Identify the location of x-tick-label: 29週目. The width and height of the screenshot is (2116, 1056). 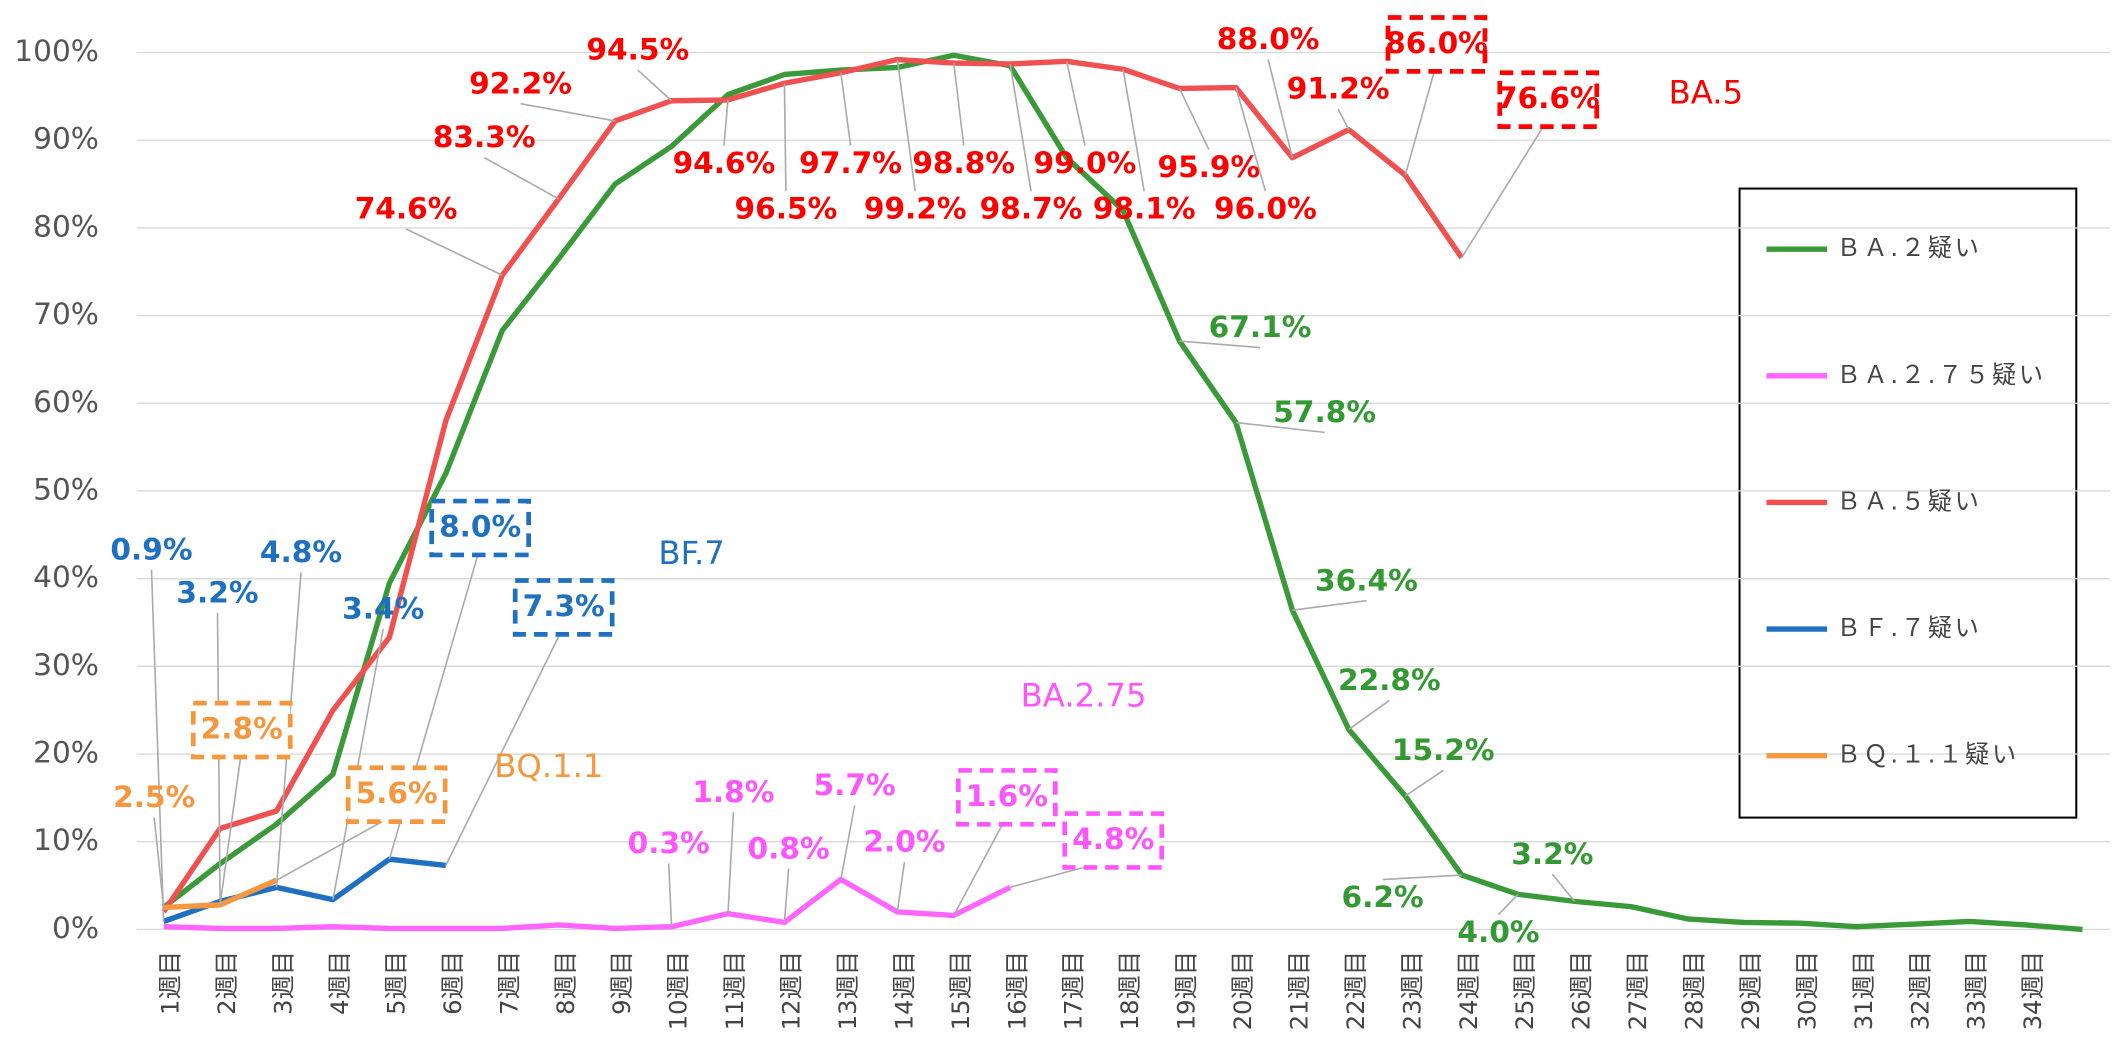
(1750, 990).